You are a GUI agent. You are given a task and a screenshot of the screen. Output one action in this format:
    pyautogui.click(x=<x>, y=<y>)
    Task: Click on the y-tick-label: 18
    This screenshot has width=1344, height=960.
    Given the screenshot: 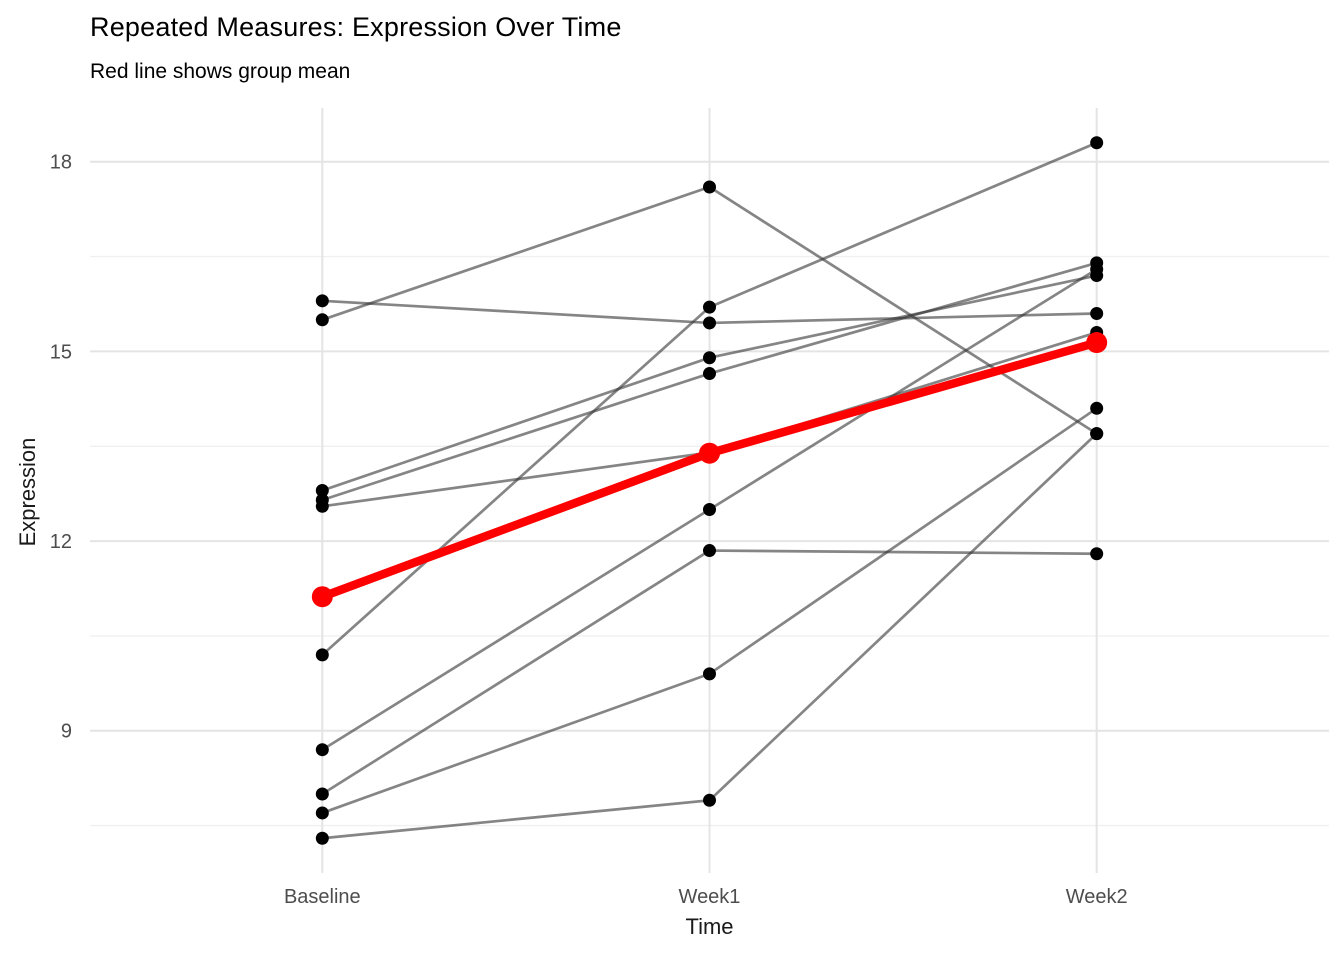 What is the action you would take?
    pyautogui.click(x=61, y=163)
    